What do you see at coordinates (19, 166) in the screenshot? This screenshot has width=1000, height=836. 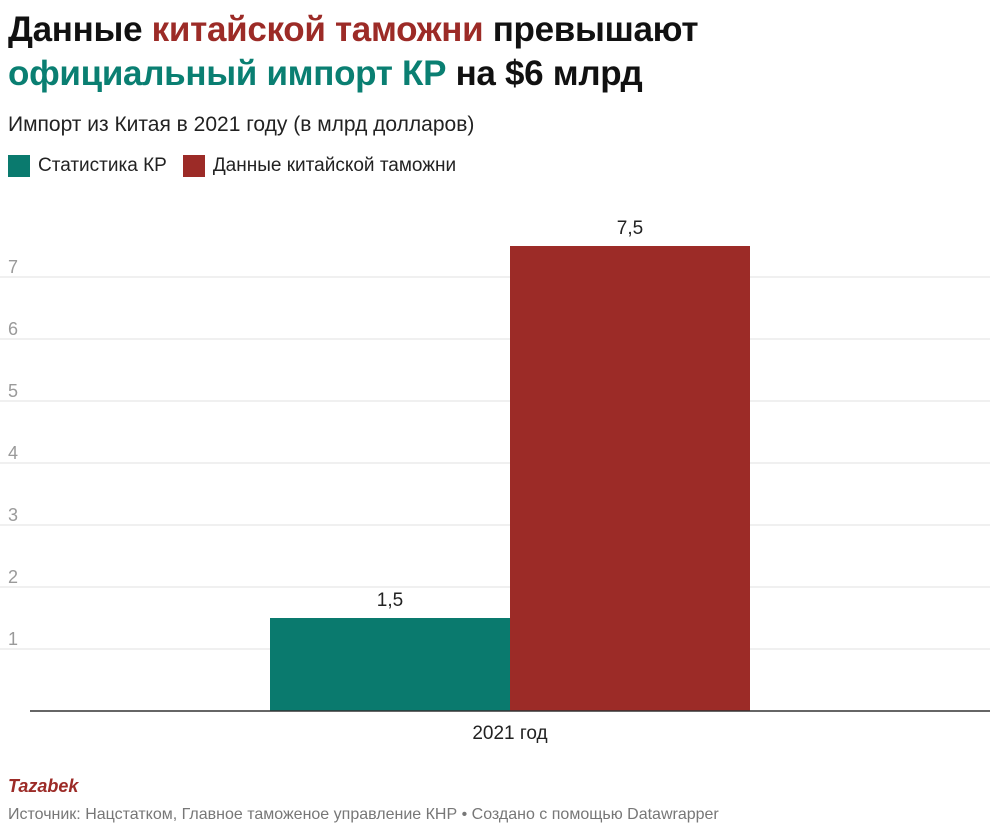 I see `legend-swatch-kr-stats` at bounding box center [19, 166].